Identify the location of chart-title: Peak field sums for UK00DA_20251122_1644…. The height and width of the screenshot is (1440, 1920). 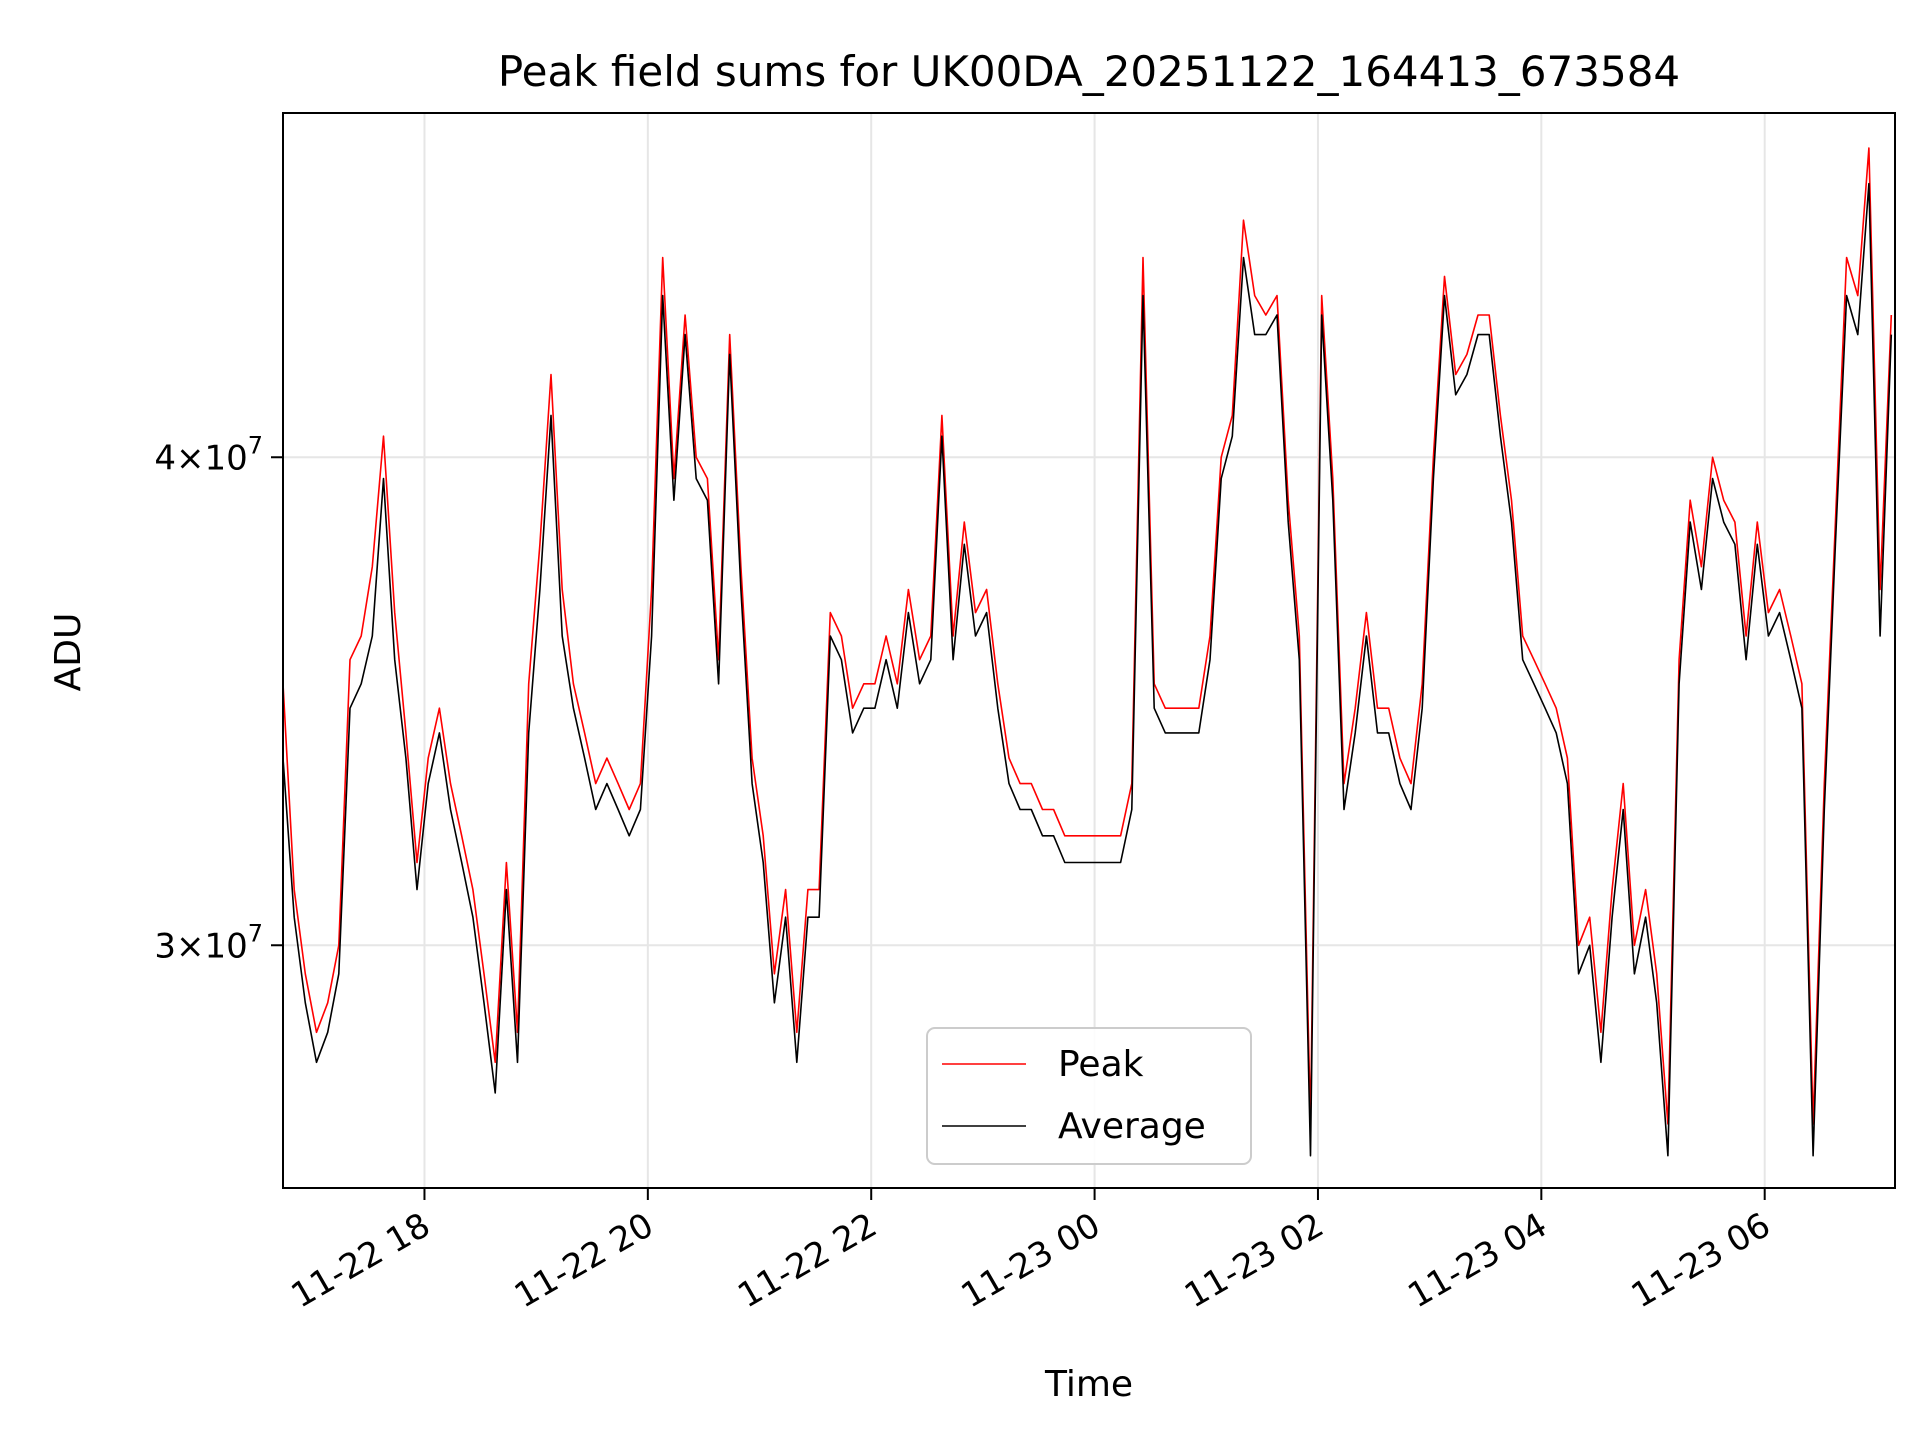
(1089, 71).